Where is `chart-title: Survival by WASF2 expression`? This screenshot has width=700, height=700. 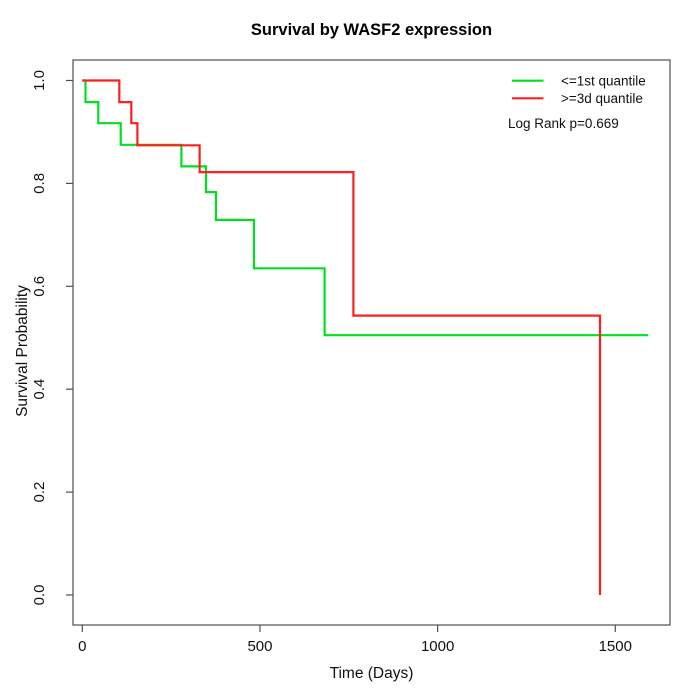
chart-title: Survival by WASF2 expression is located at coordinates (371, 30).